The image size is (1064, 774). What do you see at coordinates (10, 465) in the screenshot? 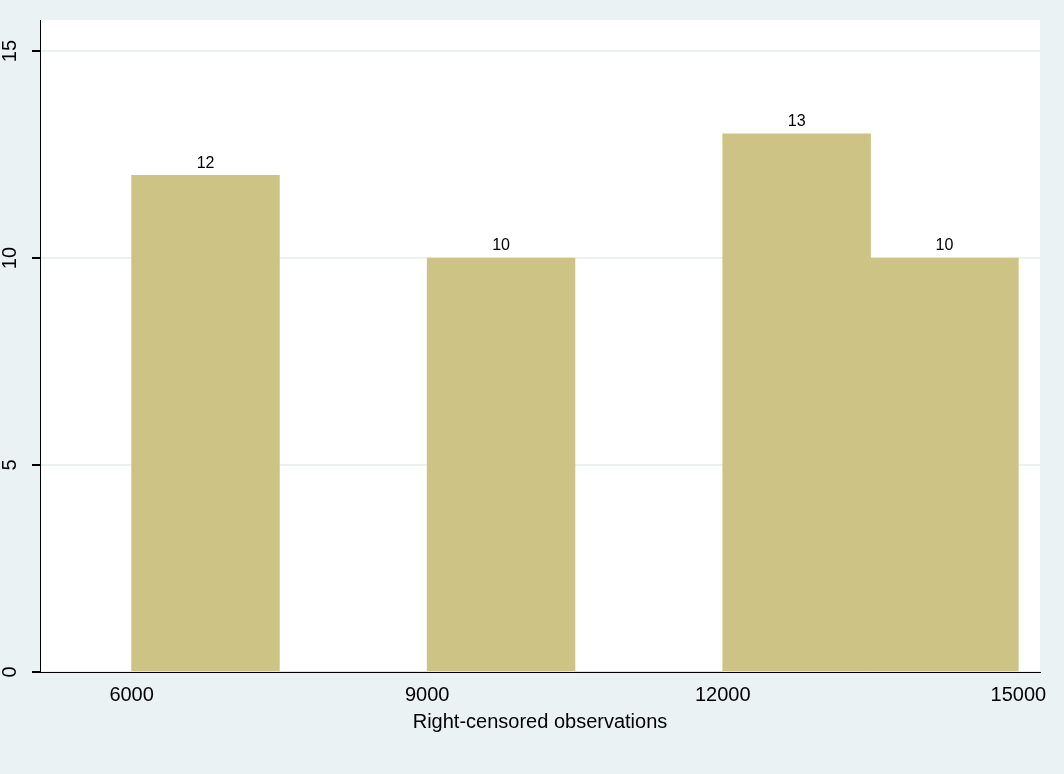
I see `y-tick-label: 5` at bounding box center [10, 465].